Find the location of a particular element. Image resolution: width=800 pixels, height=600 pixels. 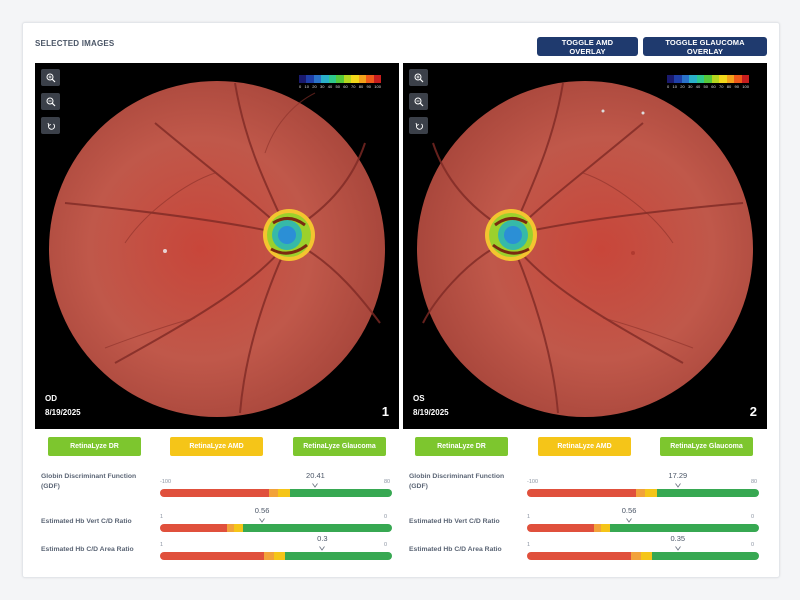

metric-value: 20.41 is located at coordinates (315, 475).